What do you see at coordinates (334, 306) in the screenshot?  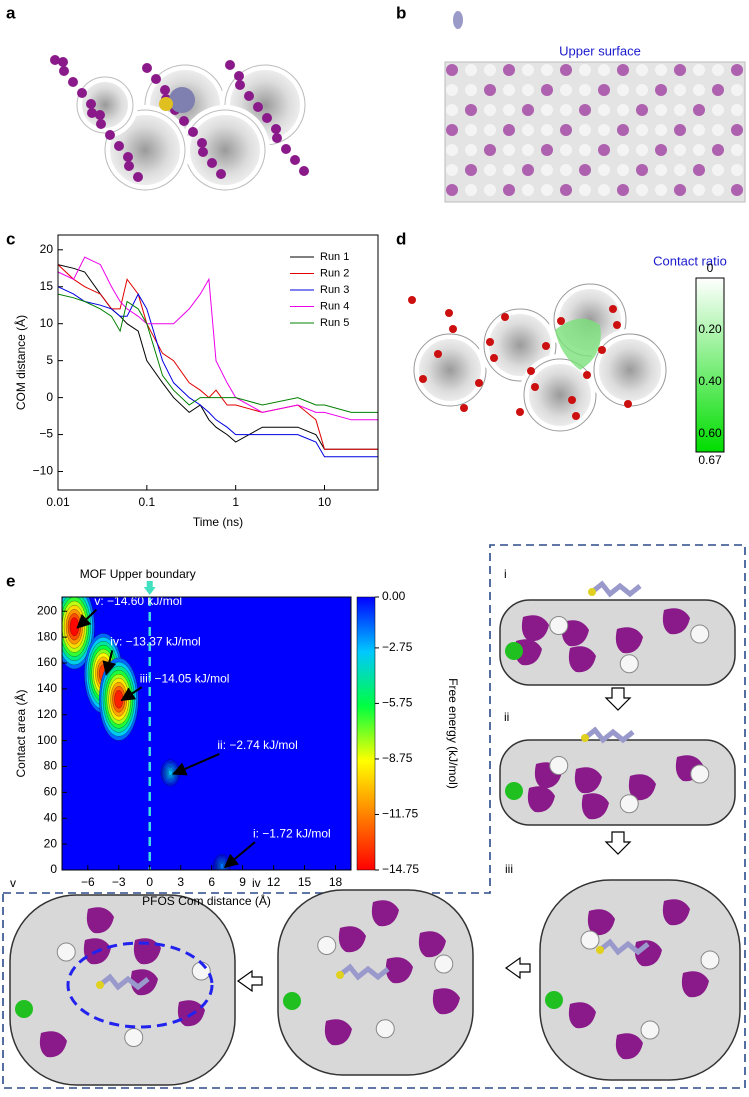 I see `legend-label: Run 4` at bounding box center [334, 306].